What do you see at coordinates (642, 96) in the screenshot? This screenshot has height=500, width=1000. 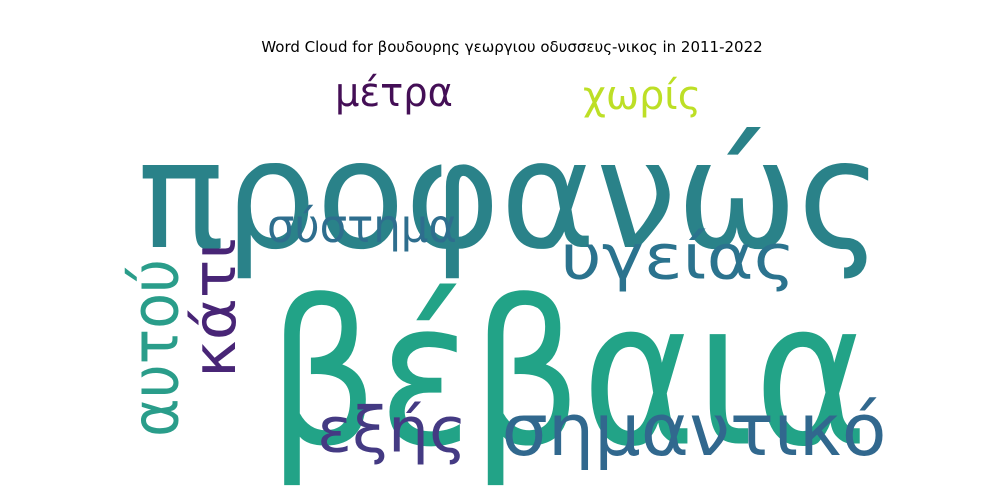 I see `word-10: χωρίς` at bounding box center [642, 96].